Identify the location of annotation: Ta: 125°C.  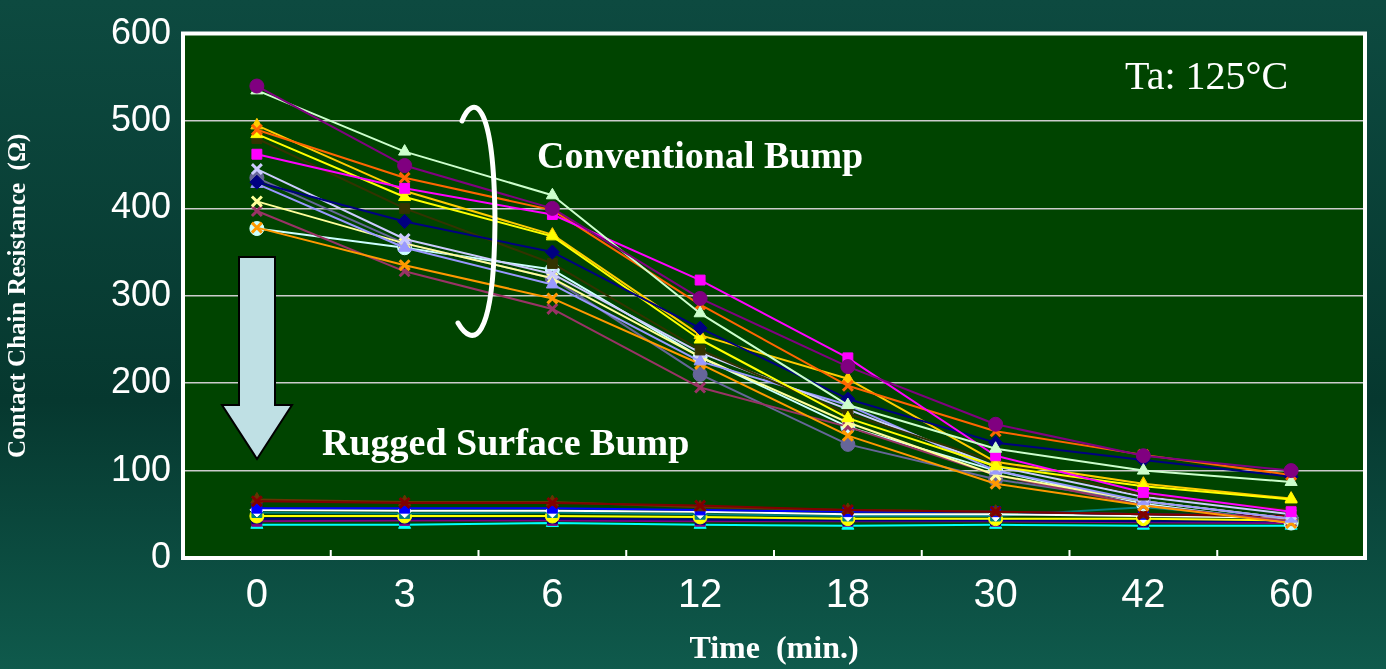
(1207, 75).